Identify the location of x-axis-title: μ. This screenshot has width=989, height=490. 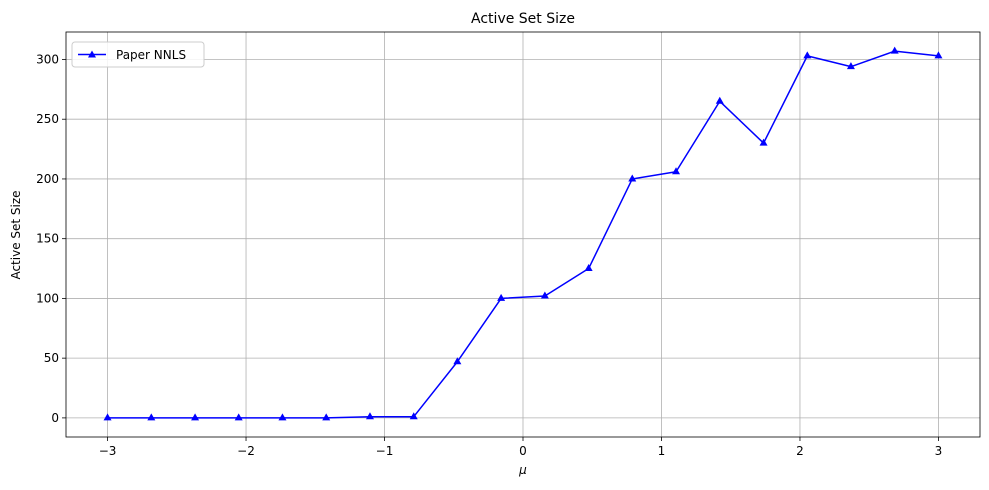
(522, 470).